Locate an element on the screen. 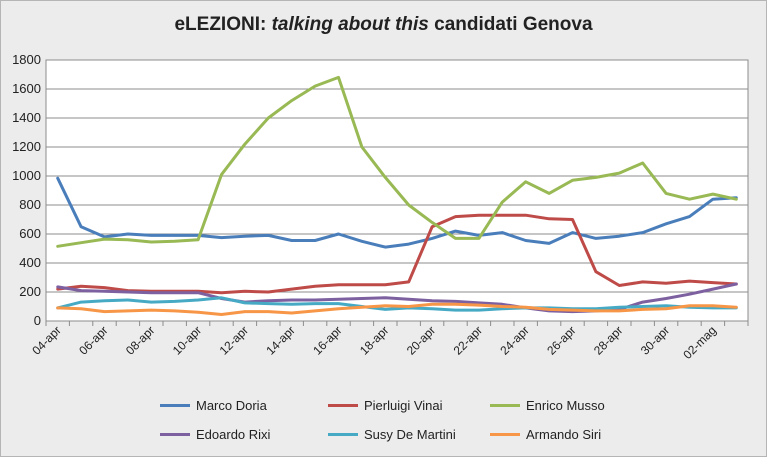  y-tick-label: 1400 is located at coordinates (26, 117).